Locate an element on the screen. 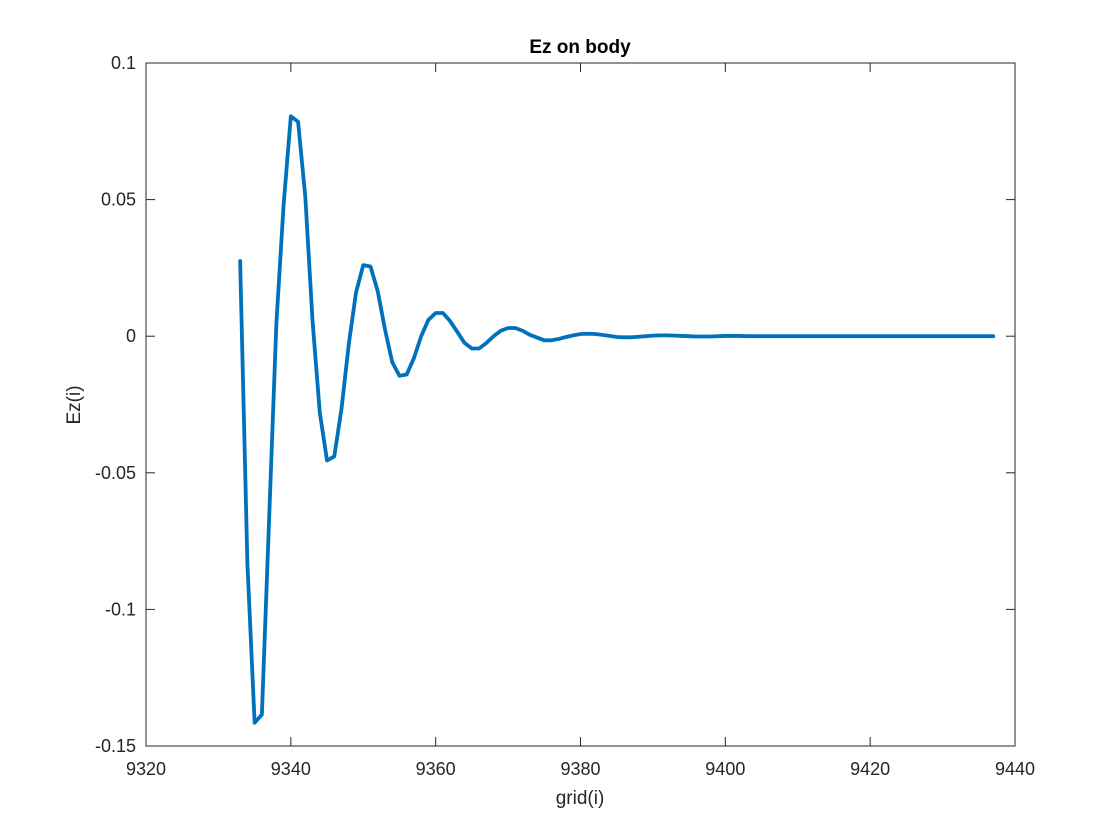 The image size is (1120, 840). y-tick-label: 0 is located at coordinates (131, 336).